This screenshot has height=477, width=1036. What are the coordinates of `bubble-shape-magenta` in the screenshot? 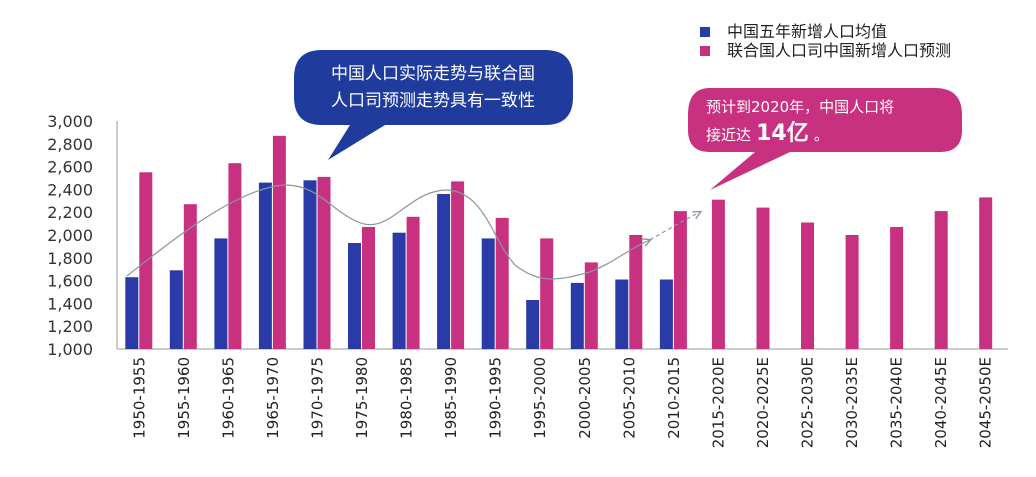 It's located at (825, 139).